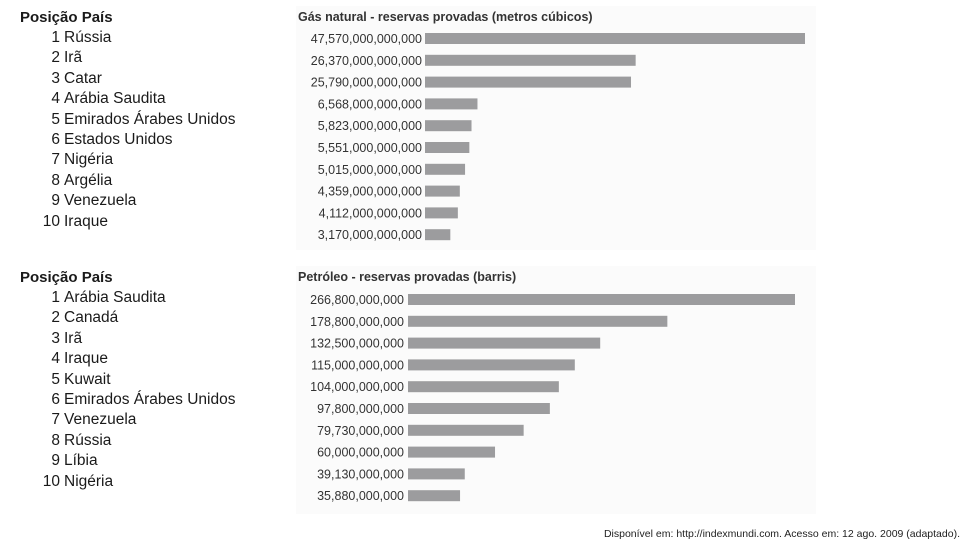  What do you see at coordinates (66, 277) in the screenshot?
I see `oil-ranking-header: Posição País` at bounding box center [66, 277].